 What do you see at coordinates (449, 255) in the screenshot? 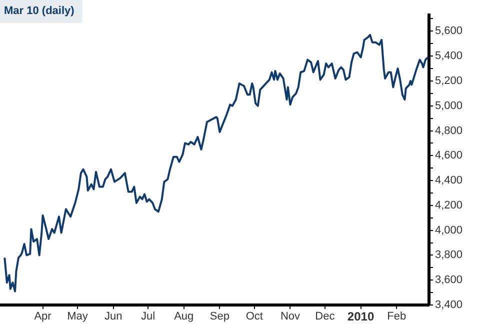
I see `y-tick-label: 3,800` at bounding box center [449, 255].